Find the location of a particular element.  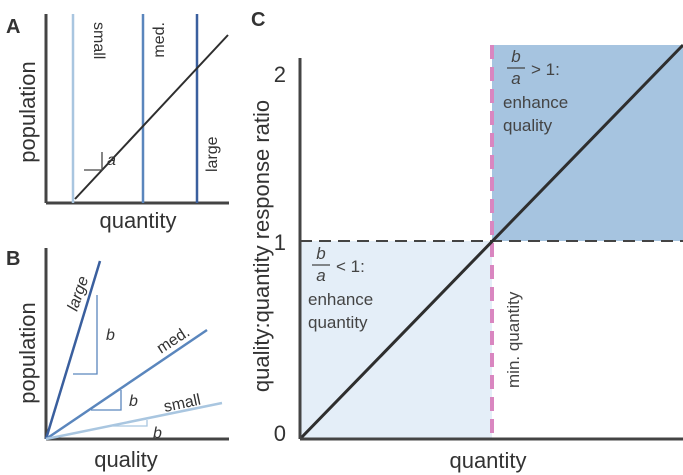

panel-b-large-slope-label: b is located at coordinates (110, 335).